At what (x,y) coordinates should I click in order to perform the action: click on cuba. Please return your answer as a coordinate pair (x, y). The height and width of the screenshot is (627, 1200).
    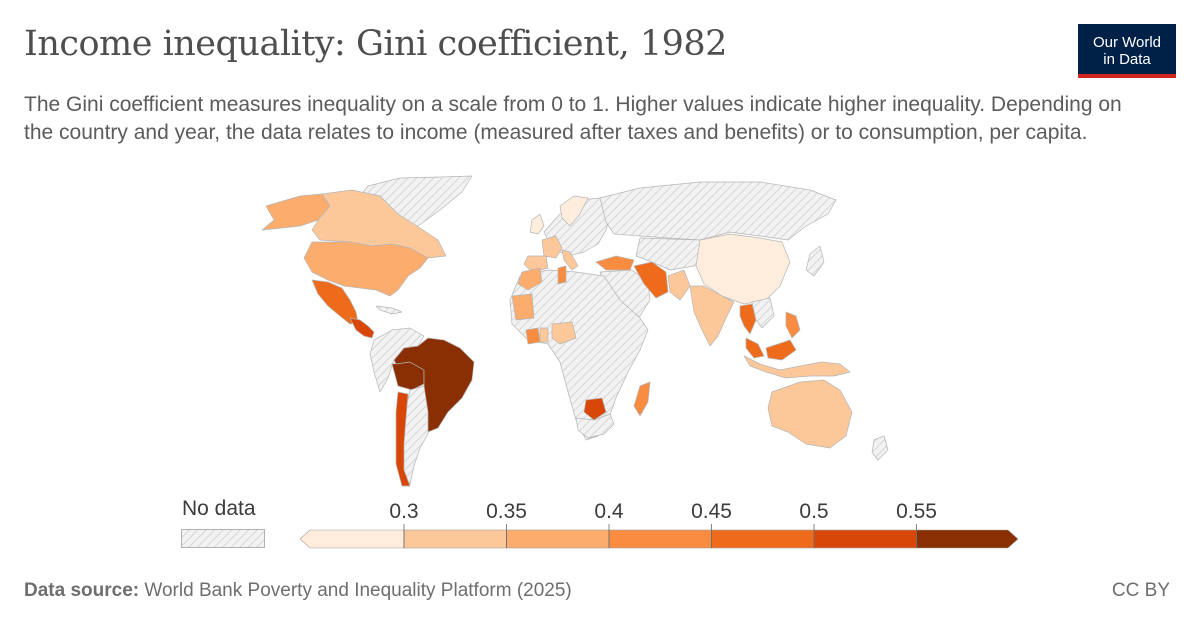
    Looking at the image, I should click on (389, 310).